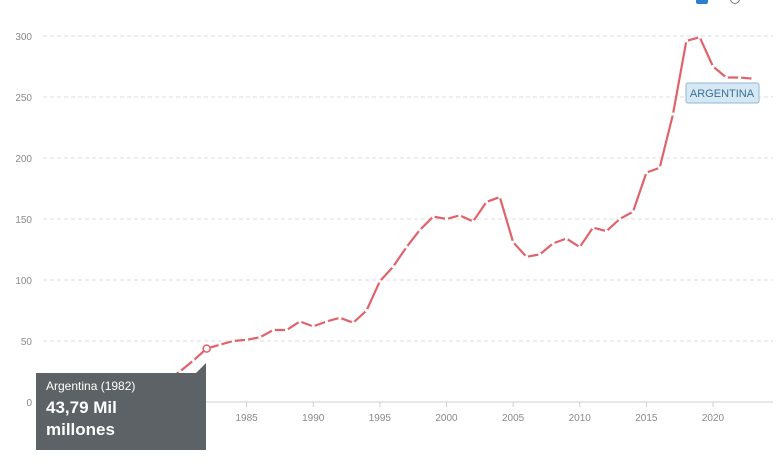  I want to click on x-tick-label: 2020, so click(713, 418).